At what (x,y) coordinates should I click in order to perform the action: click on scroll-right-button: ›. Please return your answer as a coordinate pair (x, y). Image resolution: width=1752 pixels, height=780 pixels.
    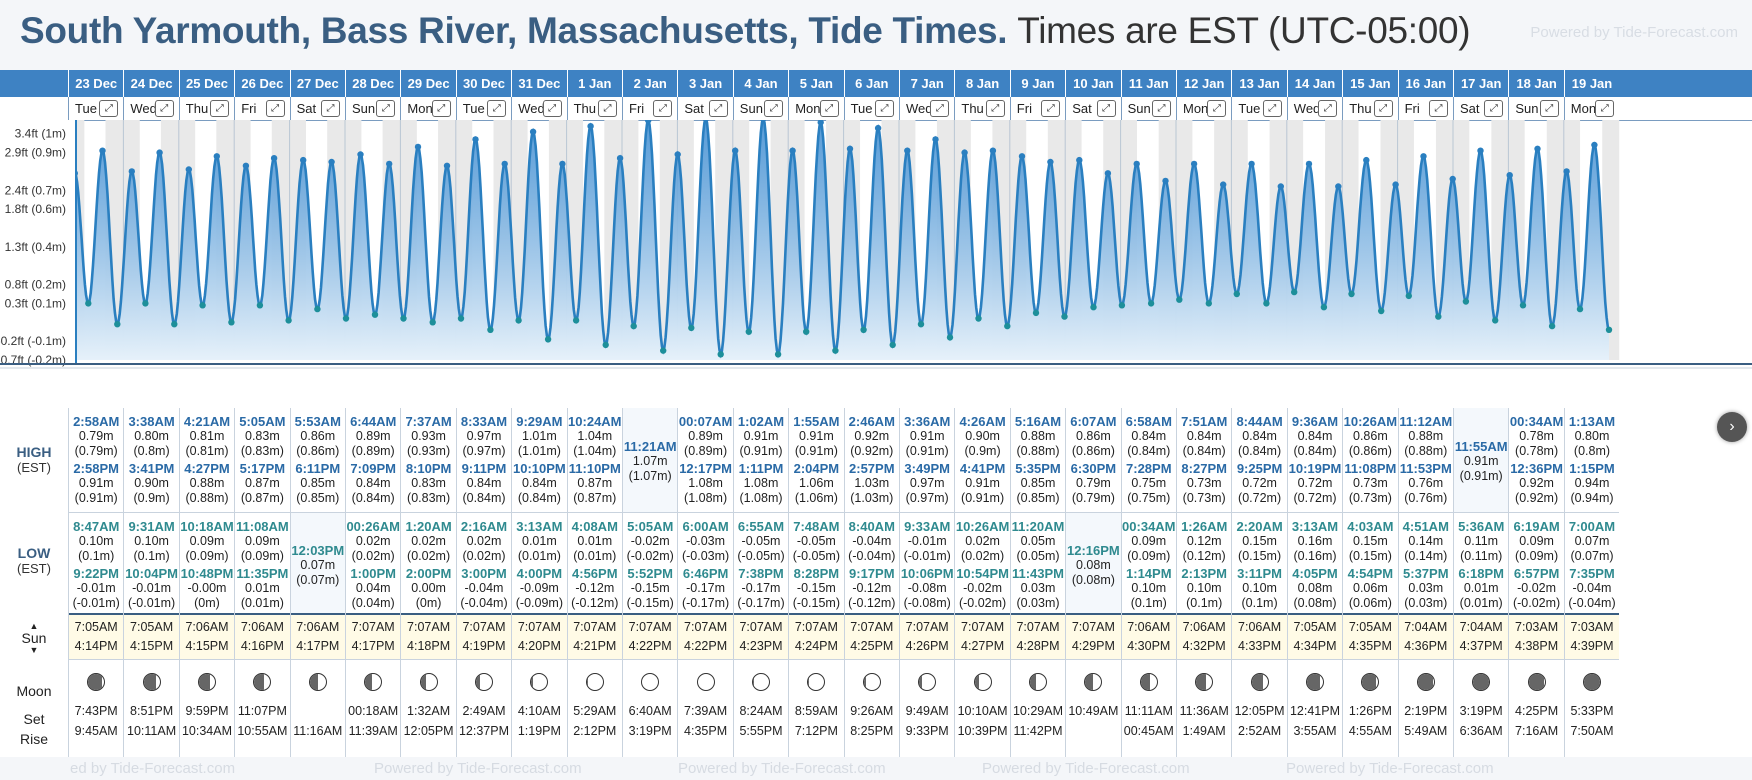
    Looking at the image, I should click on (1732, 427).